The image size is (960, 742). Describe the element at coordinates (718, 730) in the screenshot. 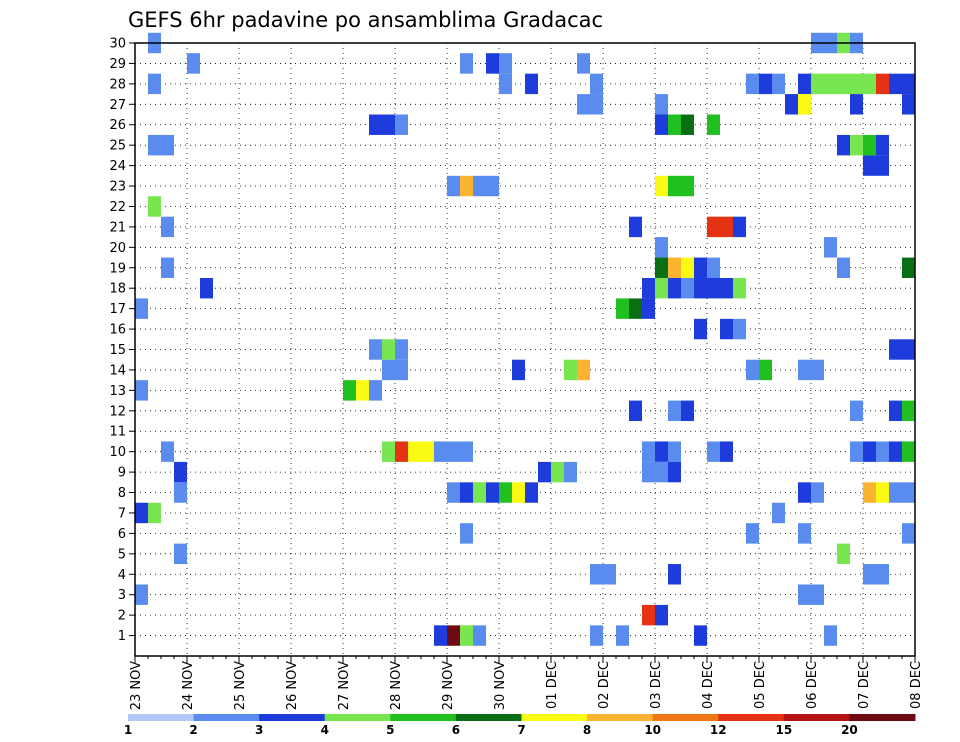

I see `colorbar-label: 12` at that location.